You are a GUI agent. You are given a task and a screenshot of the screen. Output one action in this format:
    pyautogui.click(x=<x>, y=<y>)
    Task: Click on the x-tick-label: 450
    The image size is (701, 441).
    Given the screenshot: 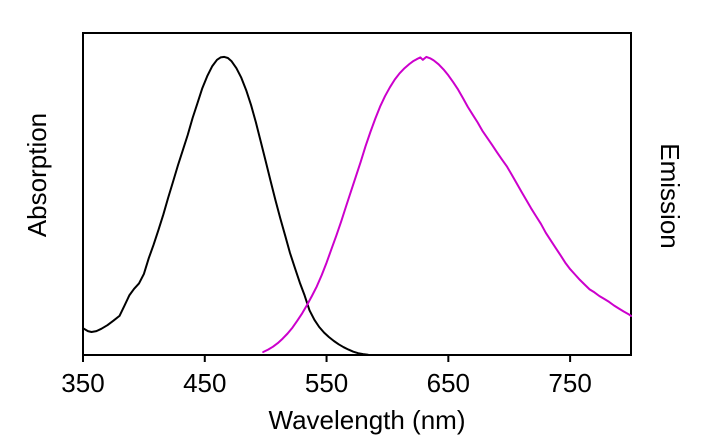 What is the action you would take?
    pyautogui.click(x=204, y=383)
    